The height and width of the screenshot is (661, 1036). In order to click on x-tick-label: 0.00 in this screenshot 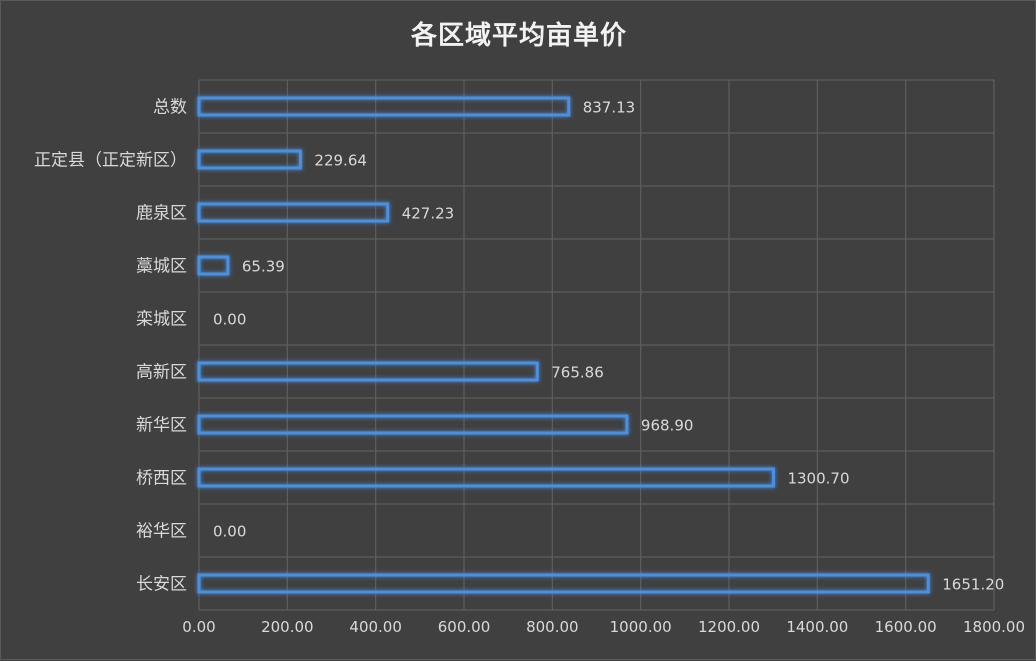, I will do `click(198, 627)`.